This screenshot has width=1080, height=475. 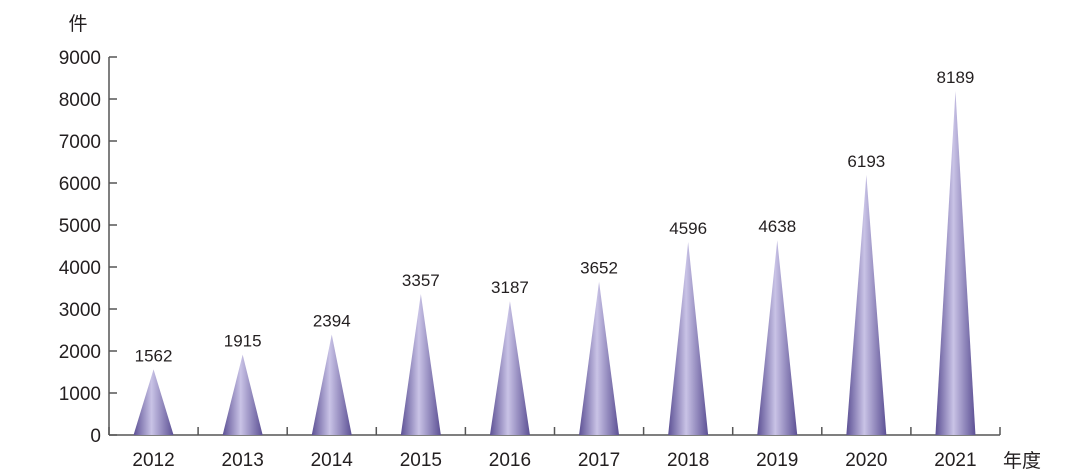 What do you see at coordinates (332, 460) in the screenshot?
I see `x-tick-label: 2014` at bounding box center [332, 460].